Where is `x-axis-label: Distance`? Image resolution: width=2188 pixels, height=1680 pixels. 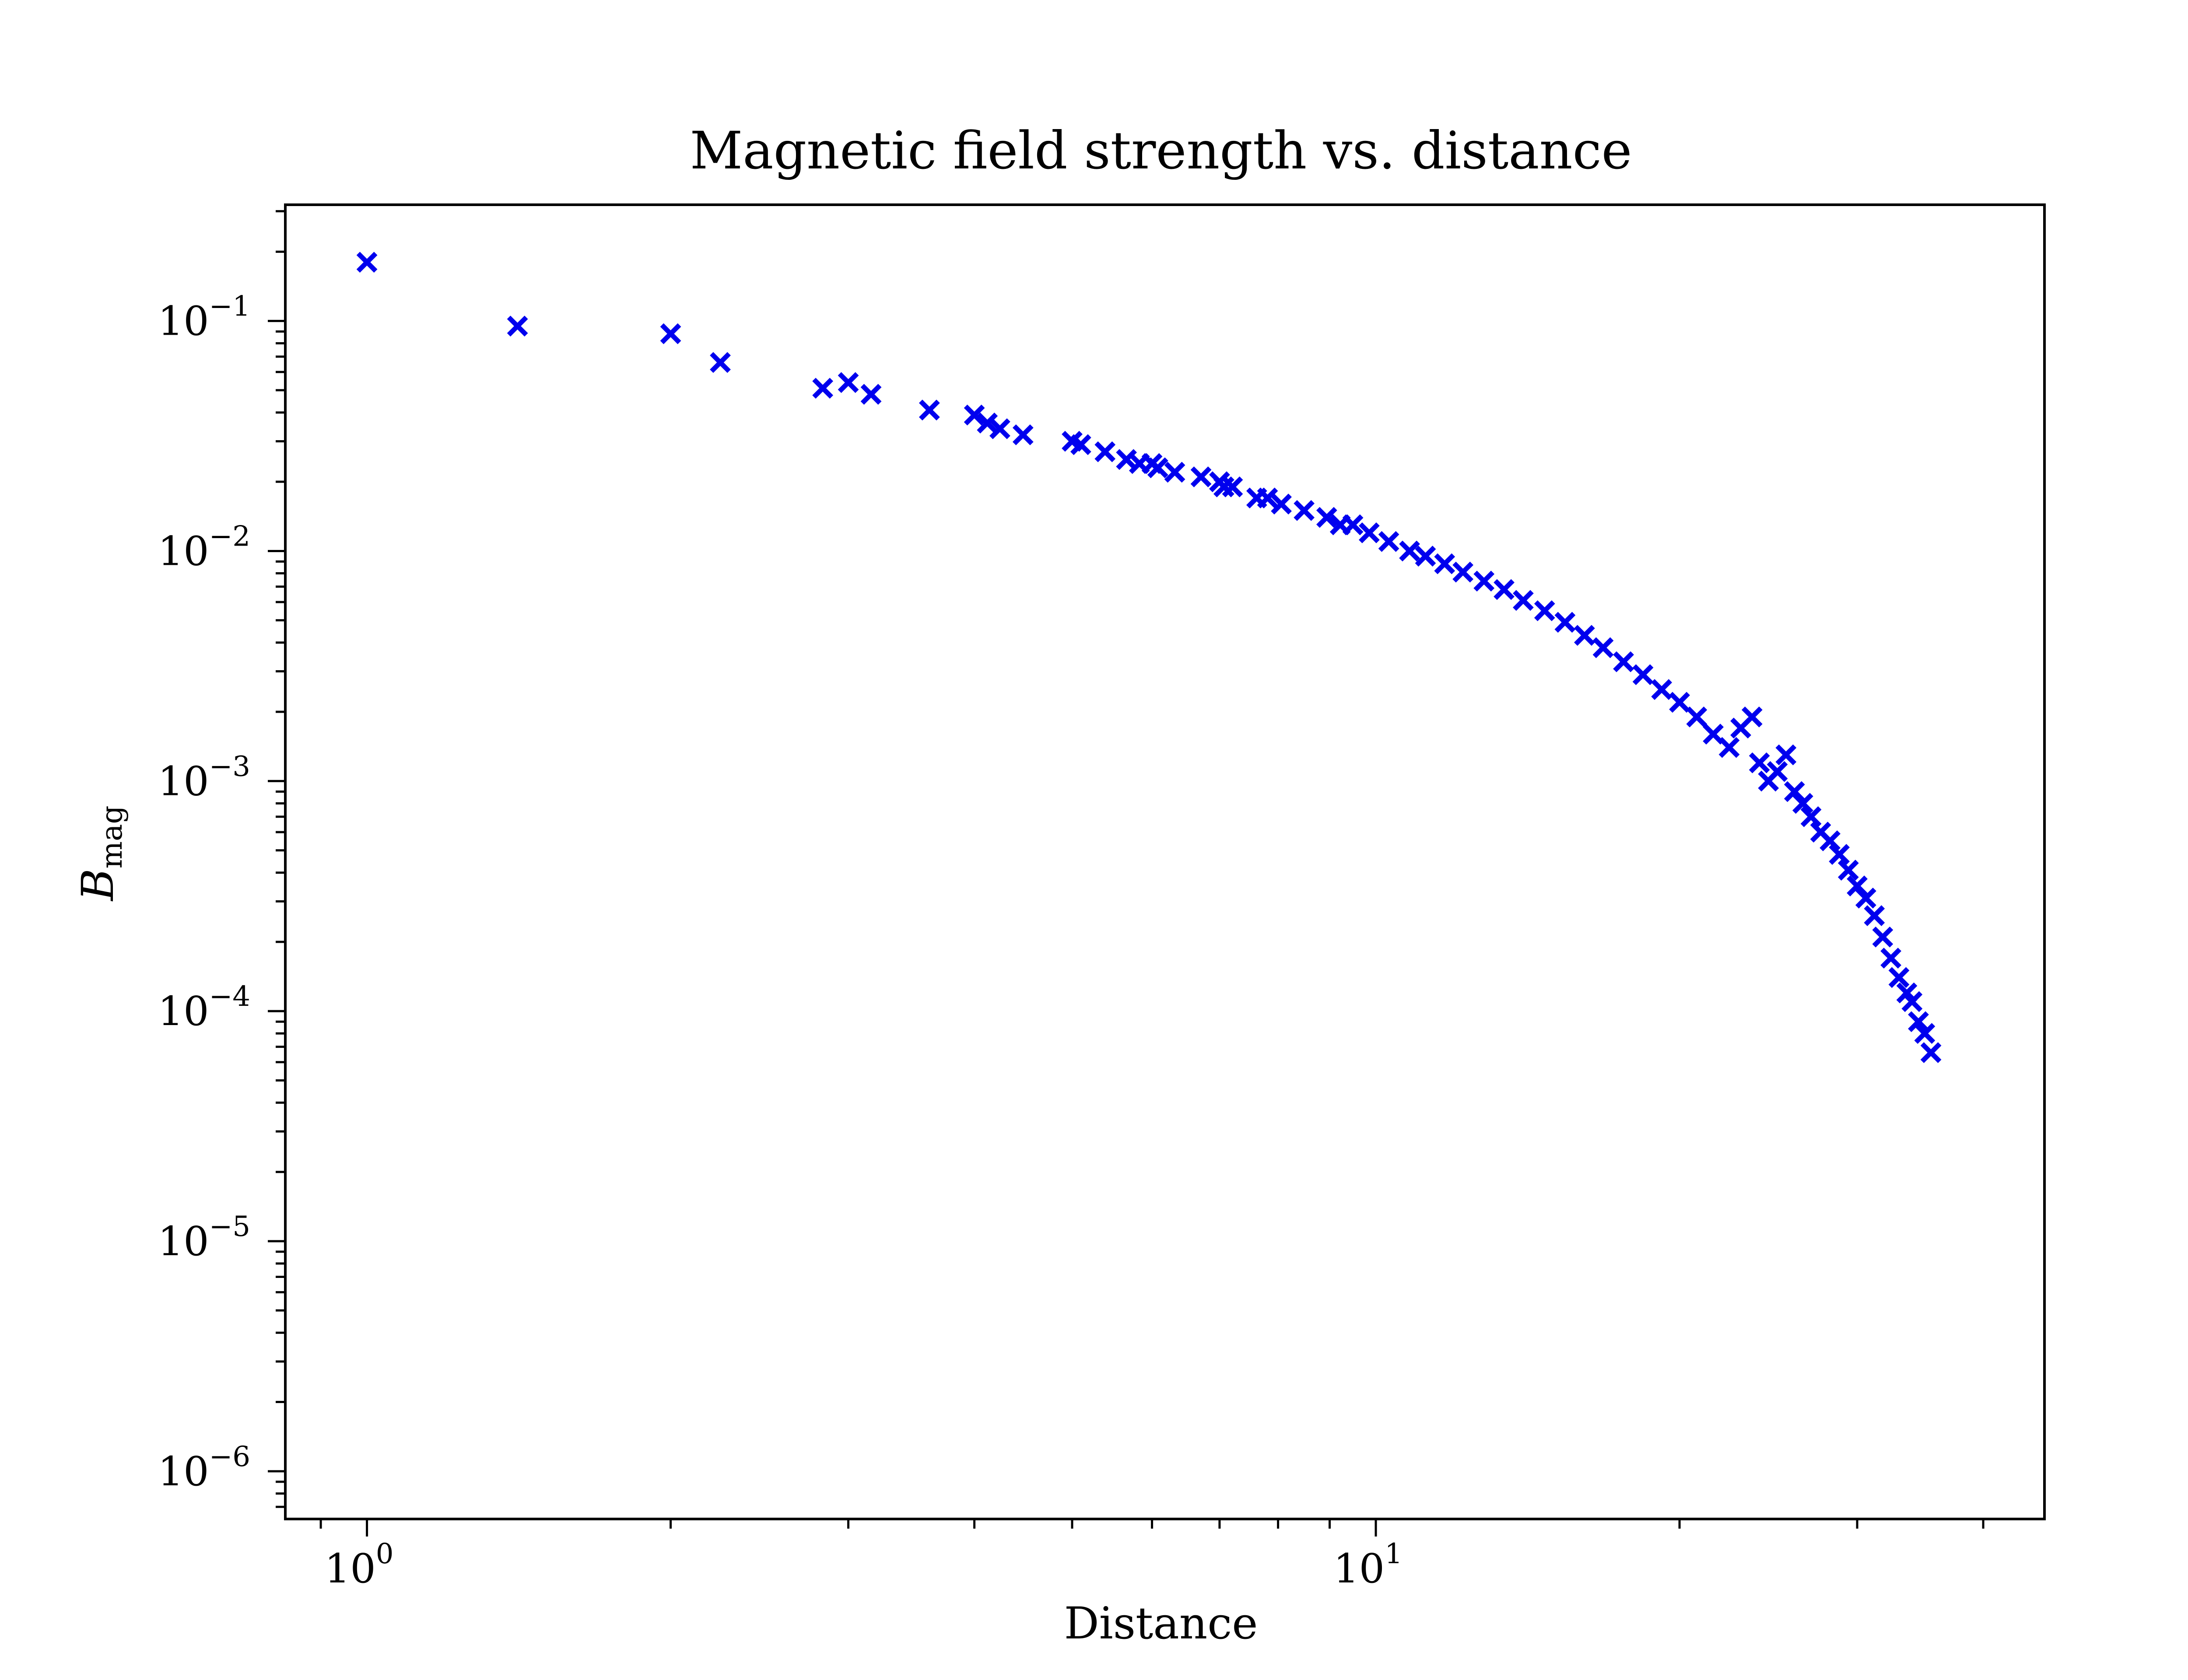
x-axis-label: Distance is located at coordinates (1161, 1623).